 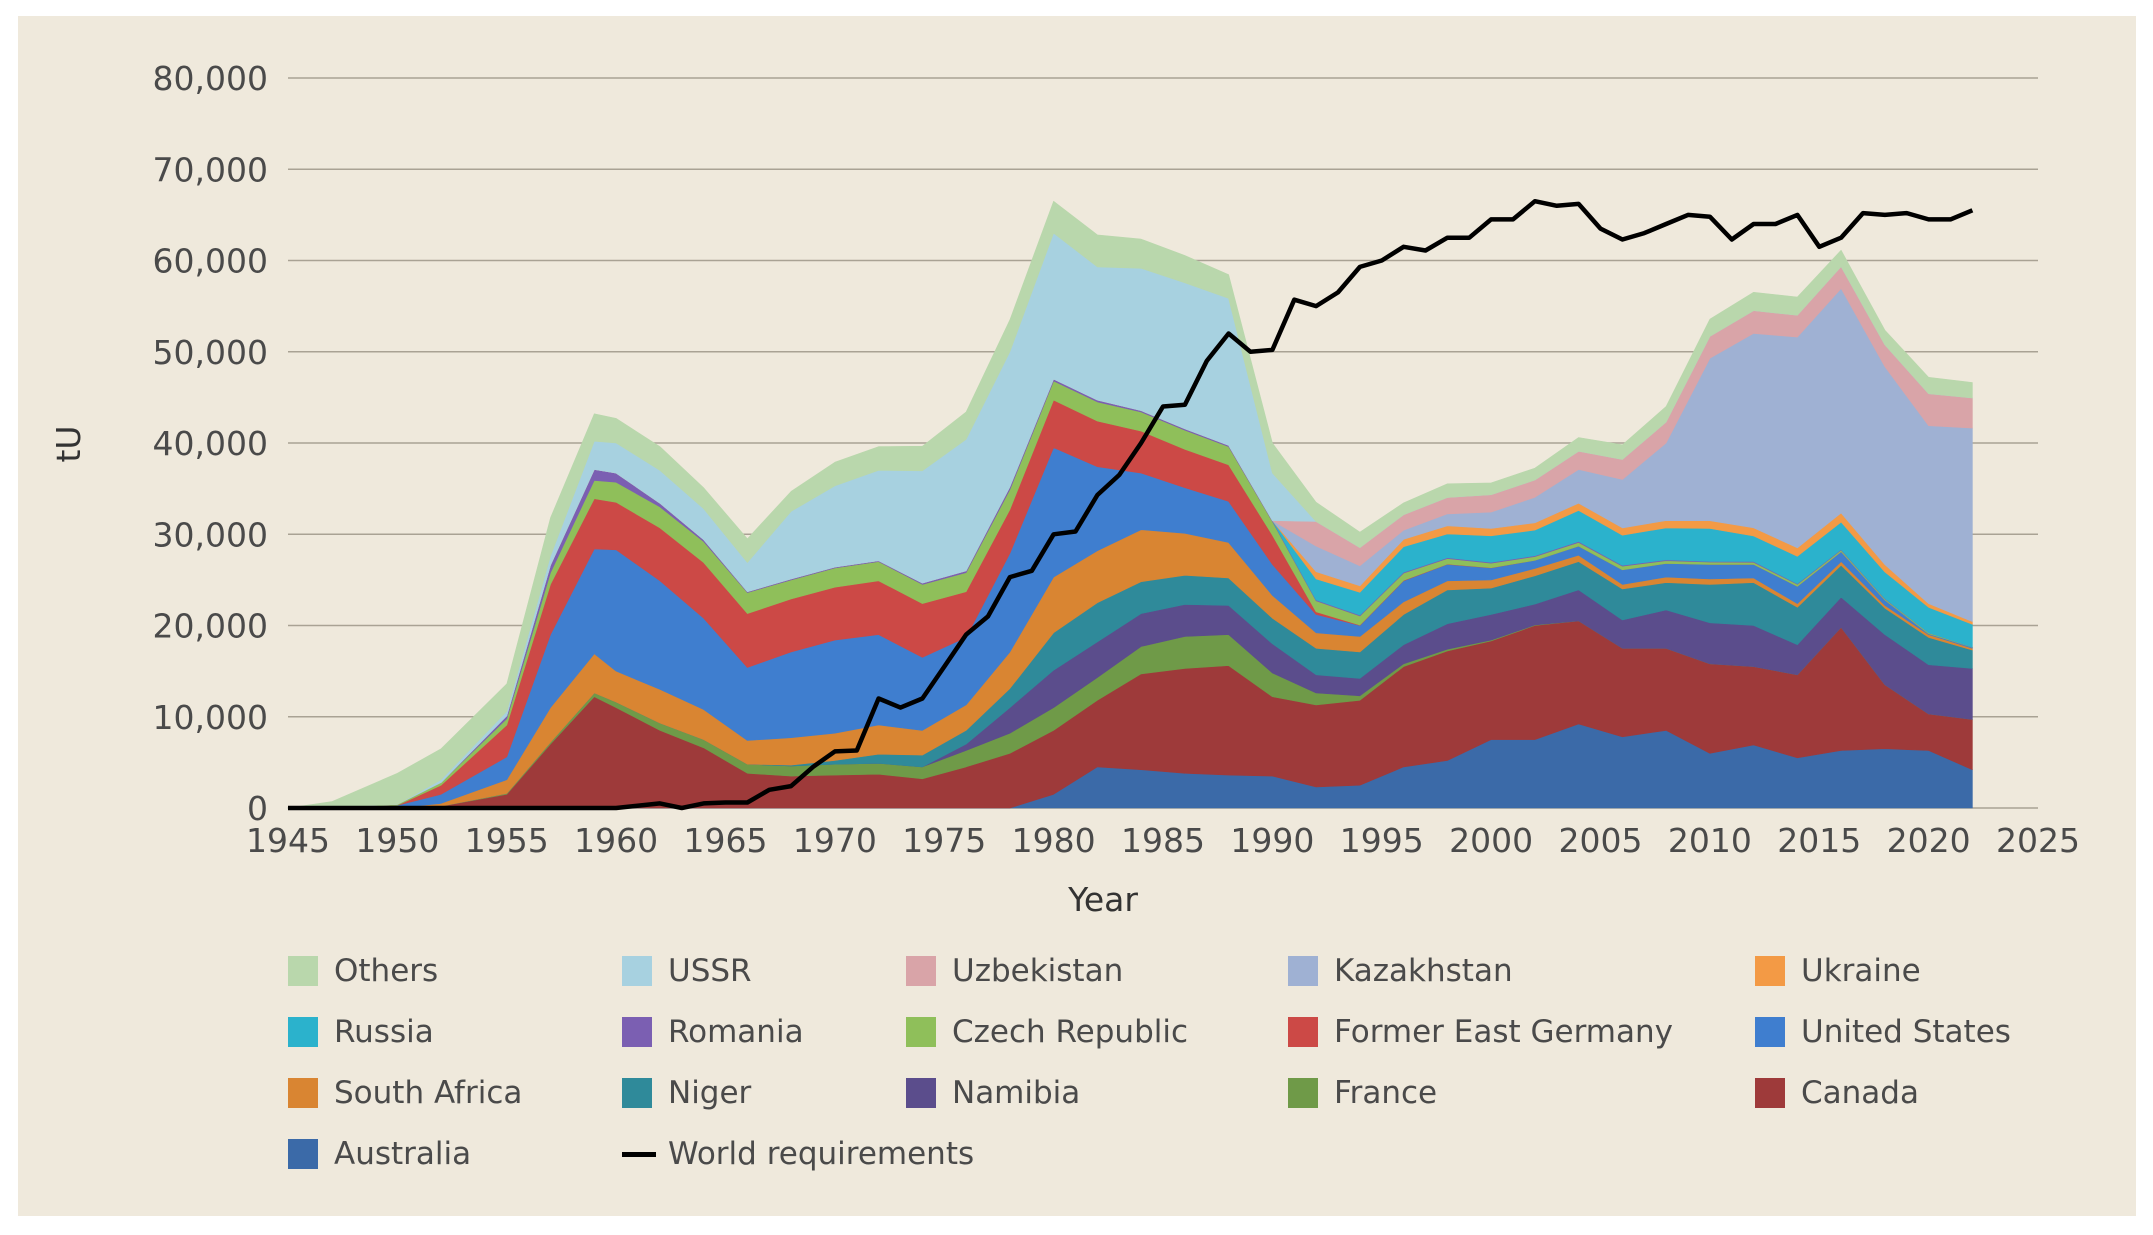 What do you see at coordinates (210, 717) in the screenshot?
I see `y-tick-label: 10,000` at bounding box center [210, 717].